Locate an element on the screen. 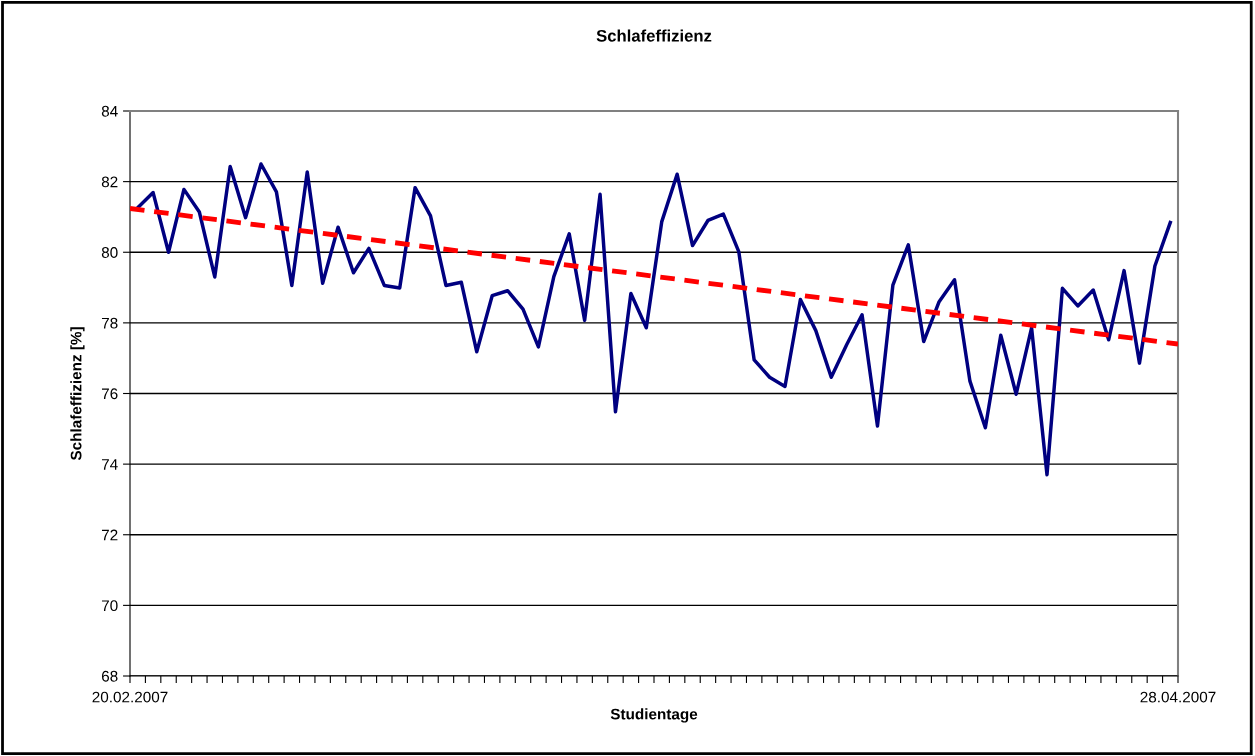  y-tick-label: 76 is located at coordinates (109, 394).